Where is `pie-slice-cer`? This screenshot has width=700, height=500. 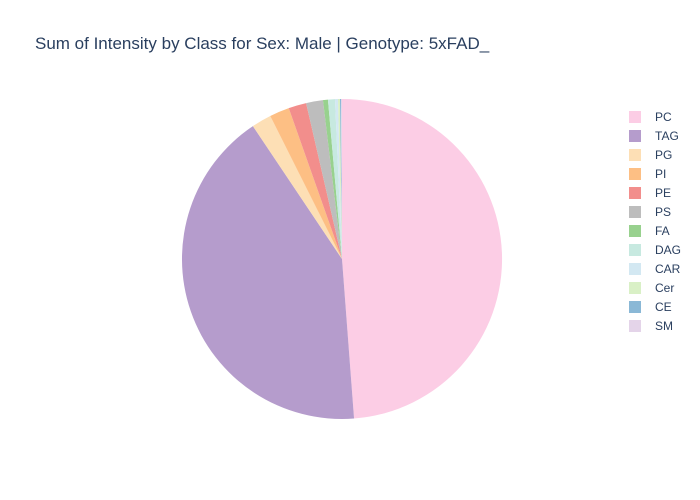 pie-slice-cer is located at coordinates (339, 179).